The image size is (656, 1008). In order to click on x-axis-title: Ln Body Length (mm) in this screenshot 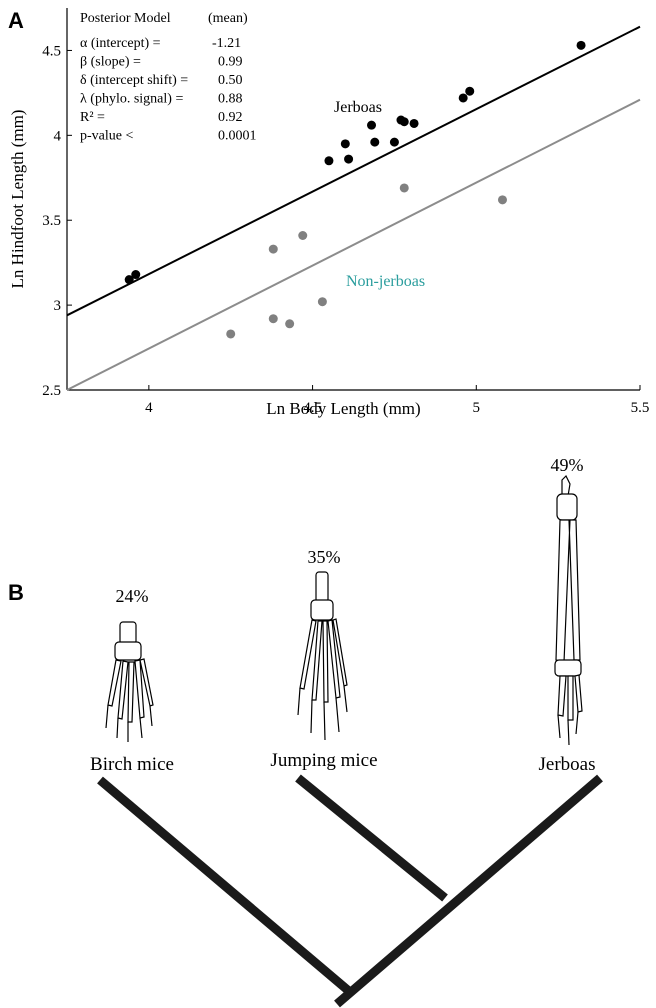, I will do `click(343, 408)`.